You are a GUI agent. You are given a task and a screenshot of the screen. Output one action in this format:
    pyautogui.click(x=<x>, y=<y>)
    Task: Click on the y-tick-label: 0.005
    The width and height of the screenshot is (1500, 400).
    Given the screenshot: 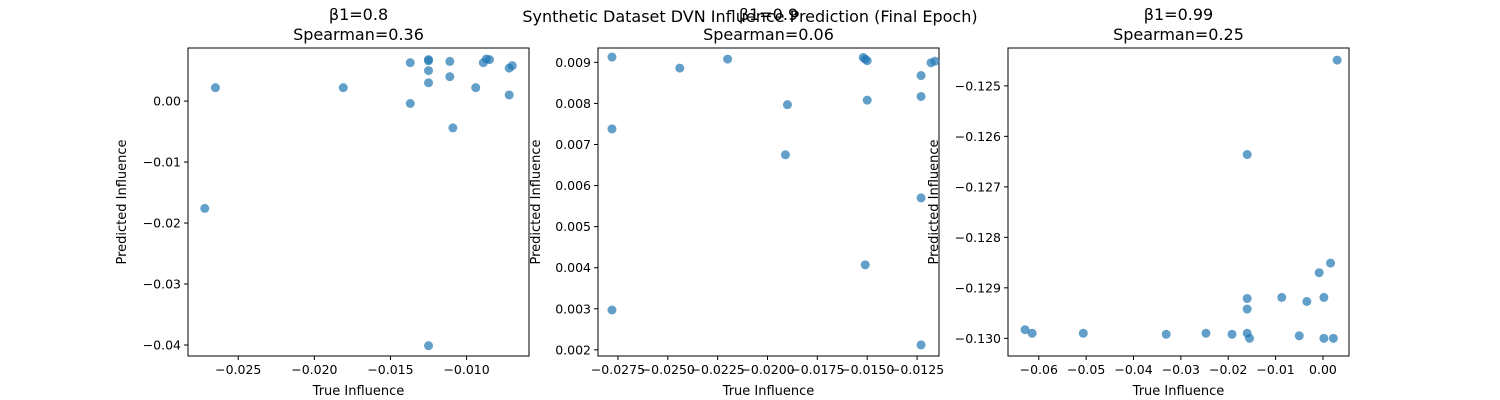 What is the action you would take?
    pyautogui.click(x=573, y=226)
    